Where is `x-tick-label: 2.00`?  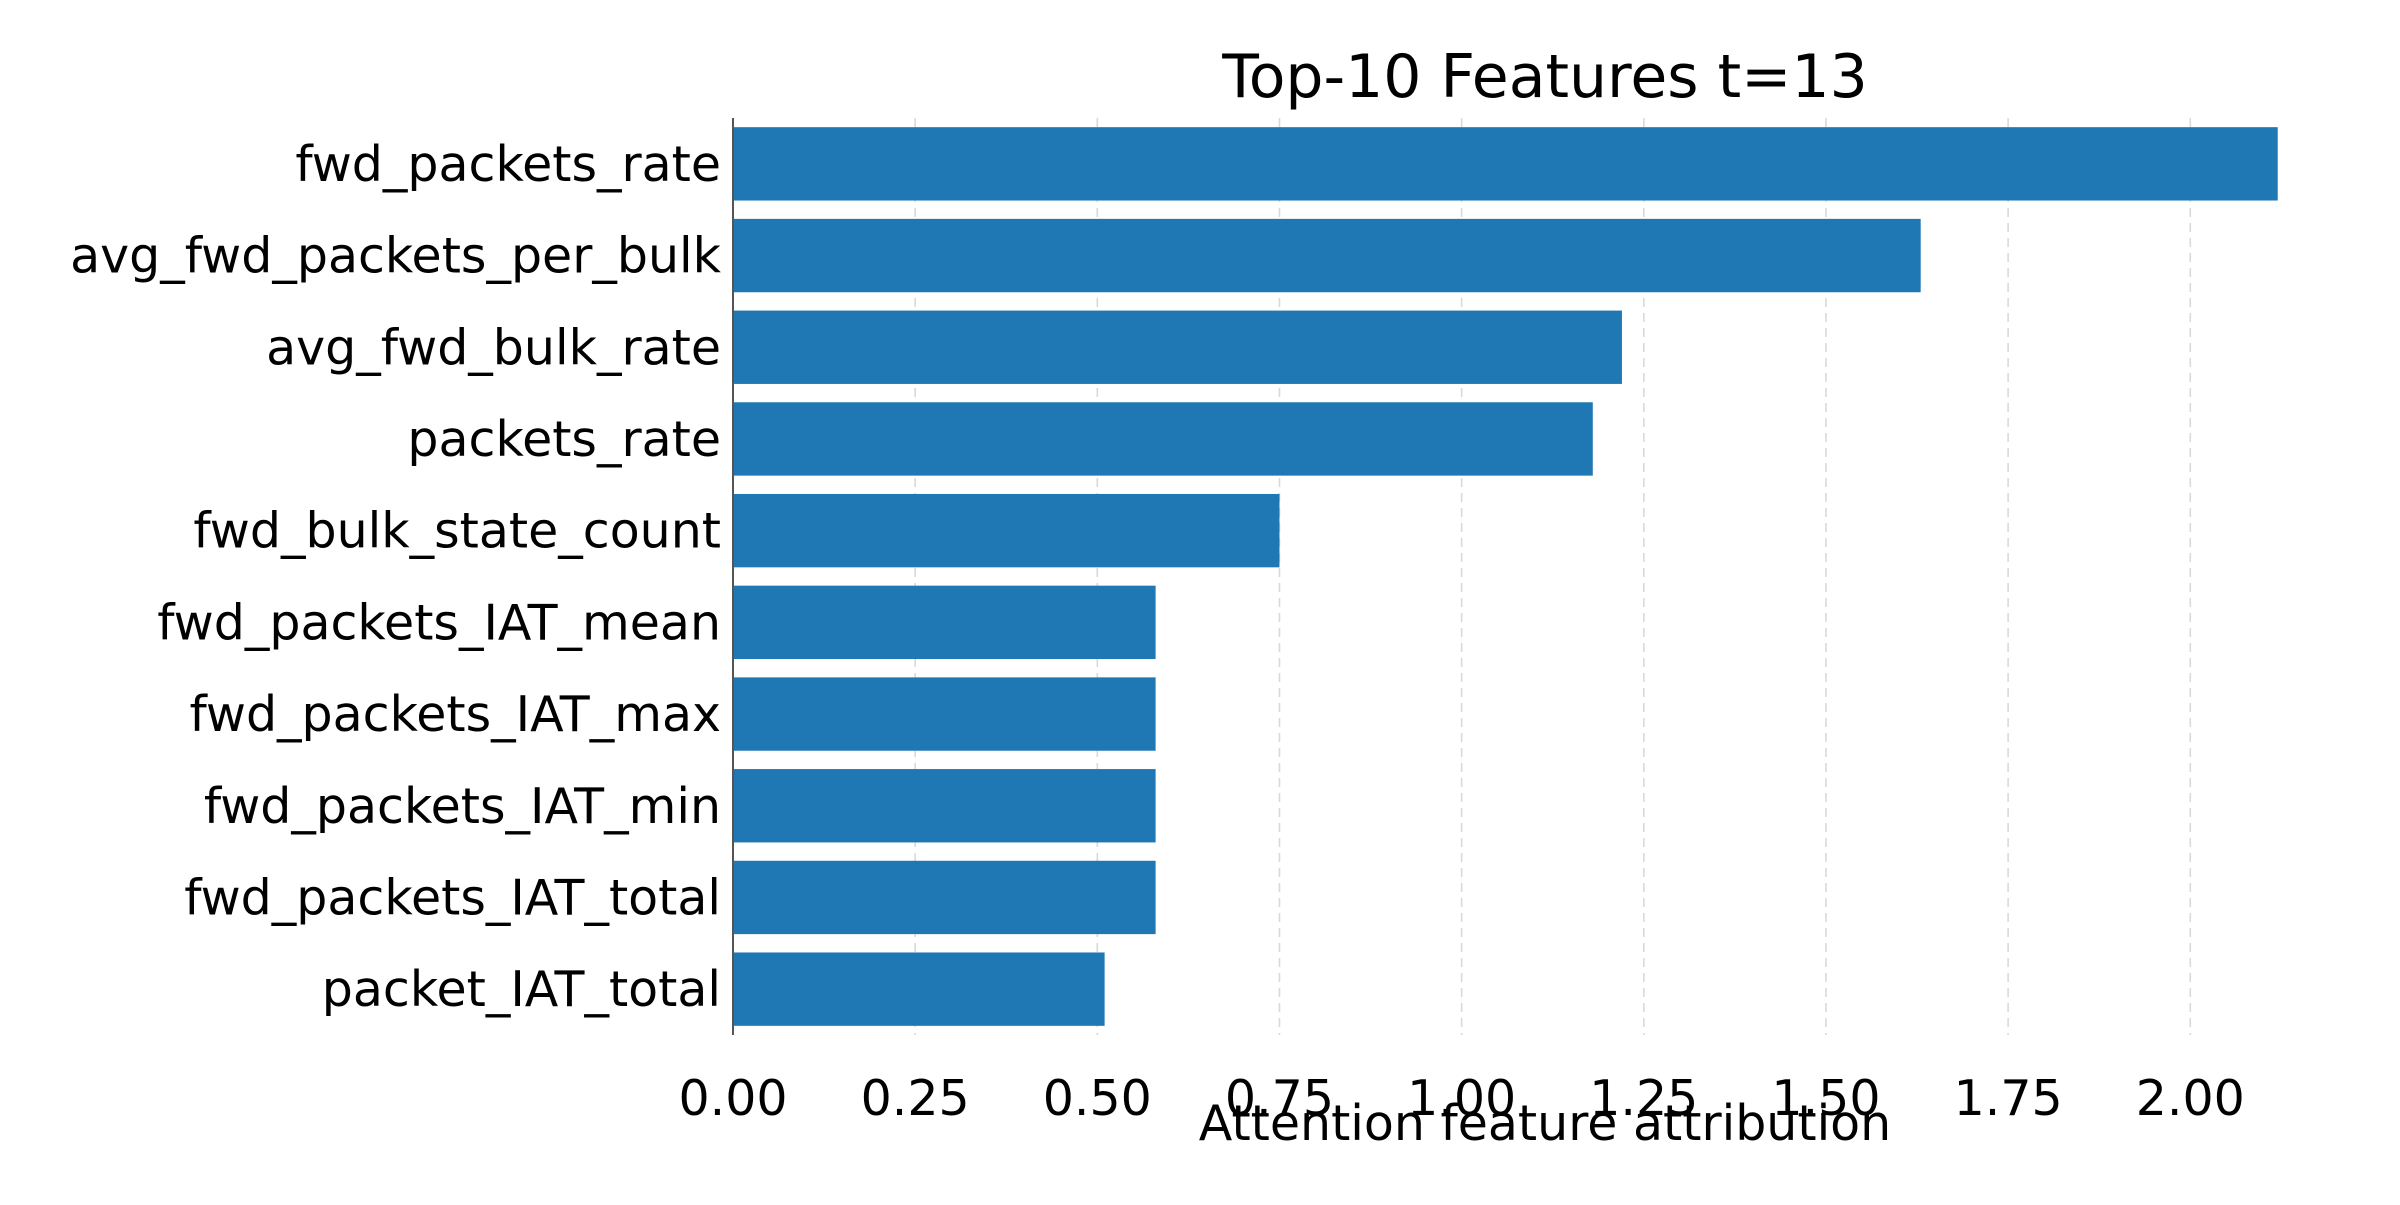
x-tick-label: 2.00 is located at coordinates (2190, 1098).